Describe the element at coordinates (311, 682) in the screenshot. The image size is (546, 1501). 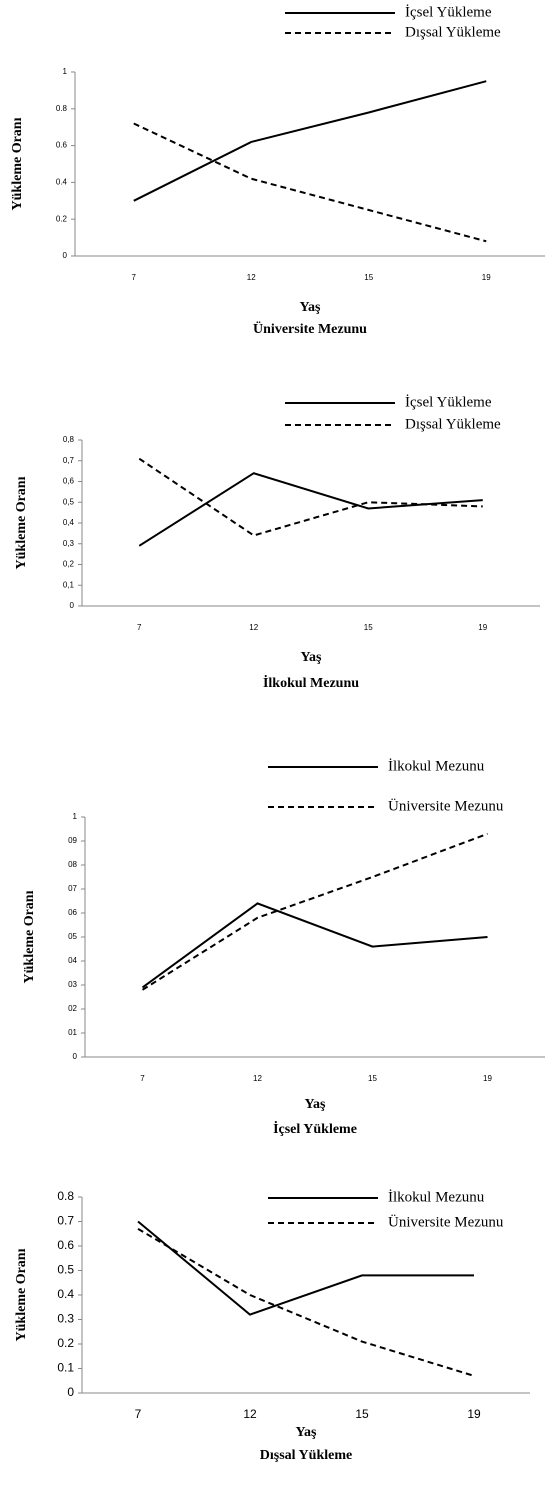
I see `chart-title: İlkokul Mezunu` at that location.